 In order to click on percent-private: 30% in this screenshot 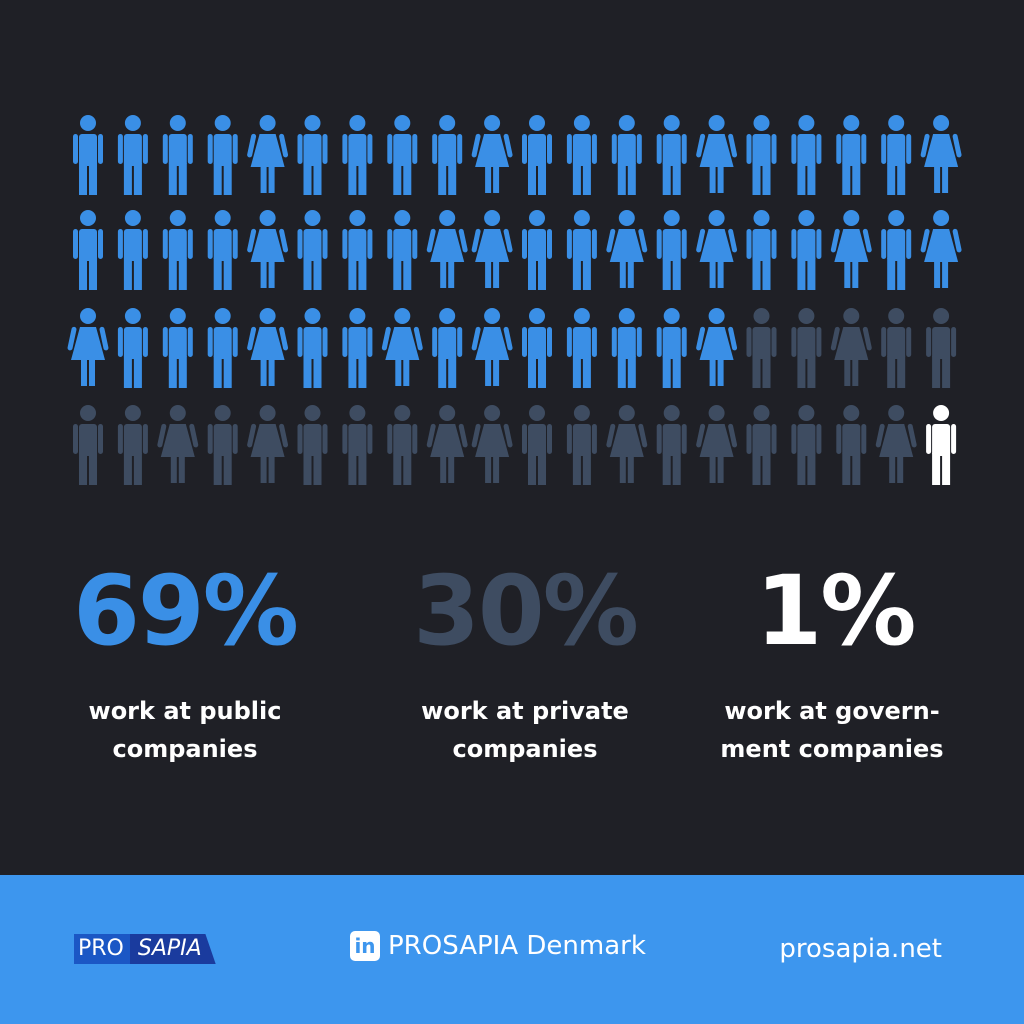, I will do `click(526, 611)`.